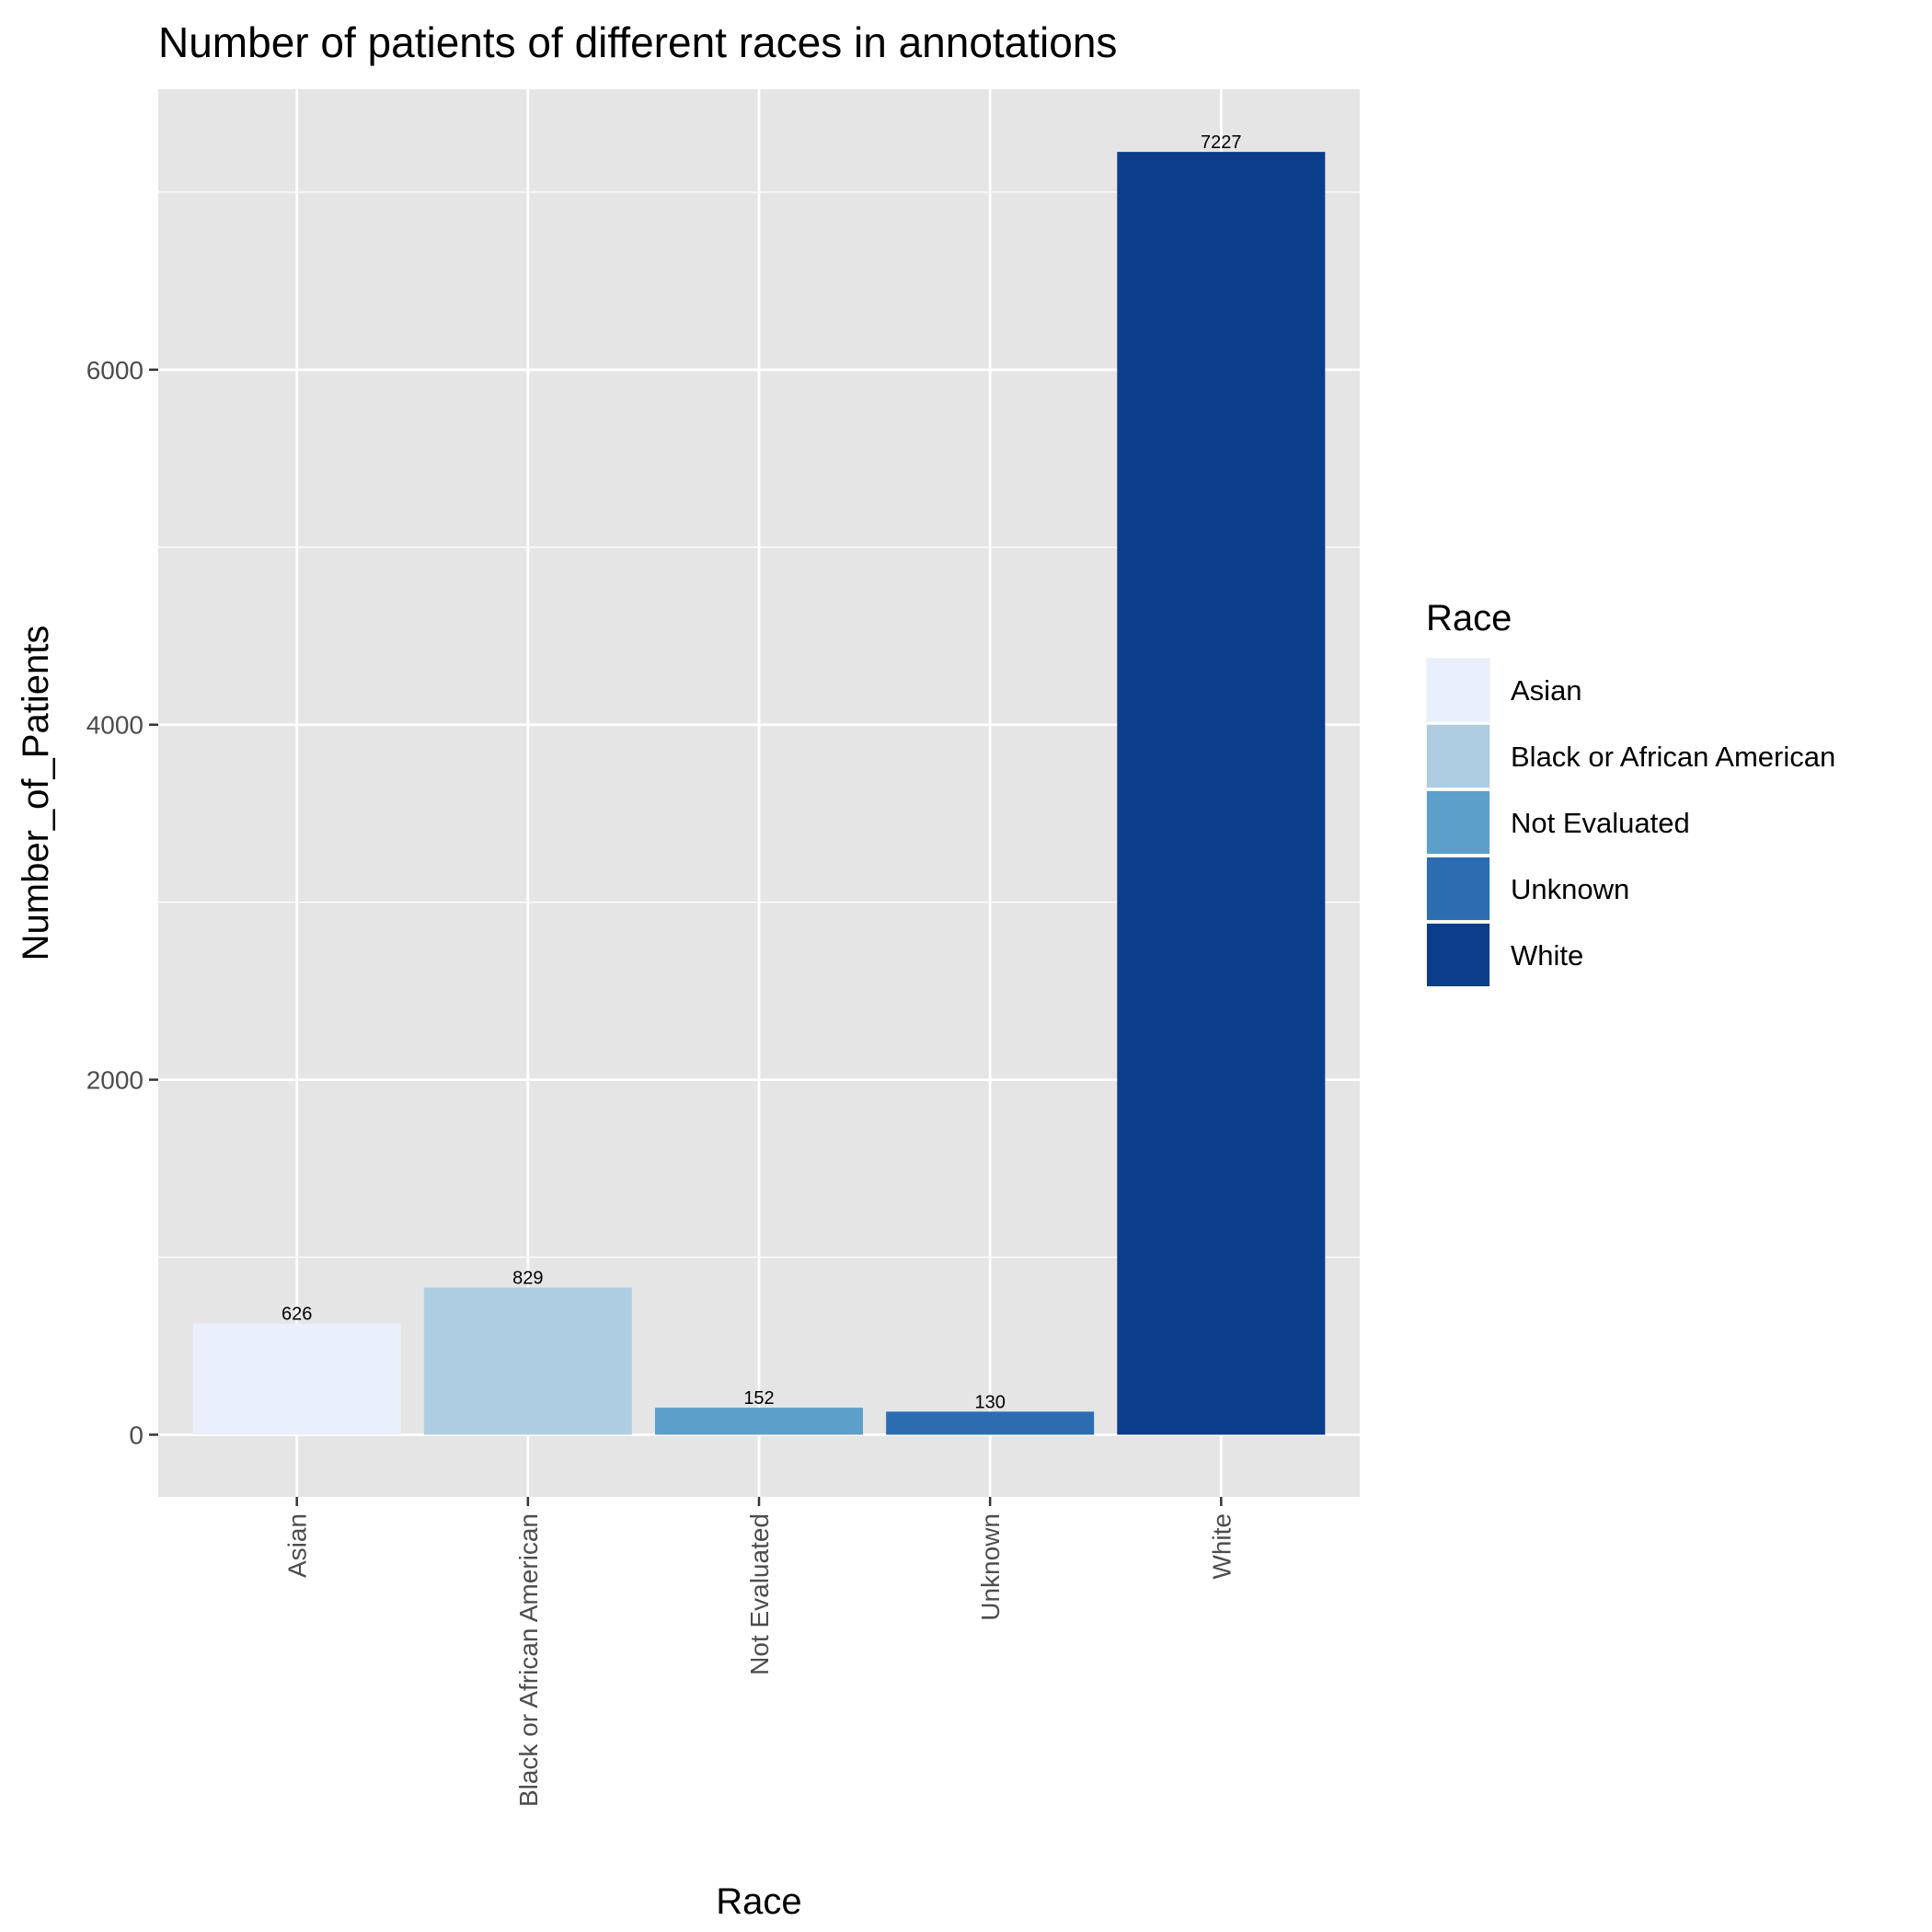 This screenshot has height=1932, width=1932. Describe the element at coordinates (1570, 889) in the screenshot. I see `legend-label: Unknown` at that location.